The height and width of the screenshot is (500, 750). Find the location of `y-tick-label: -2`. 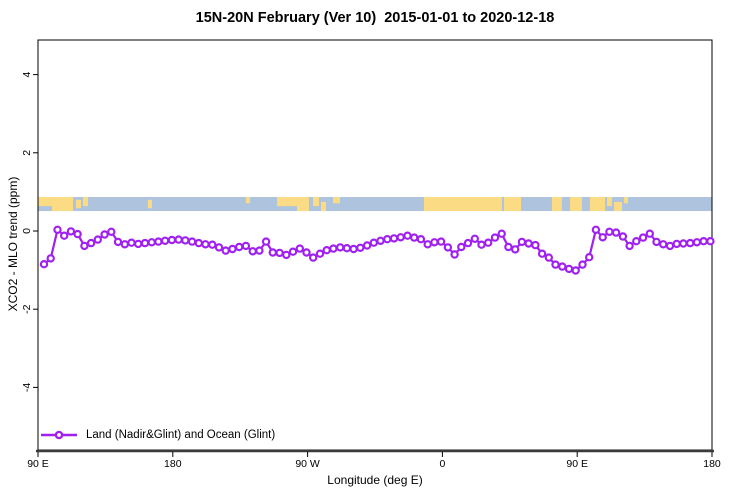

y-tick-label: -2 is located at coordinates (27, 308).